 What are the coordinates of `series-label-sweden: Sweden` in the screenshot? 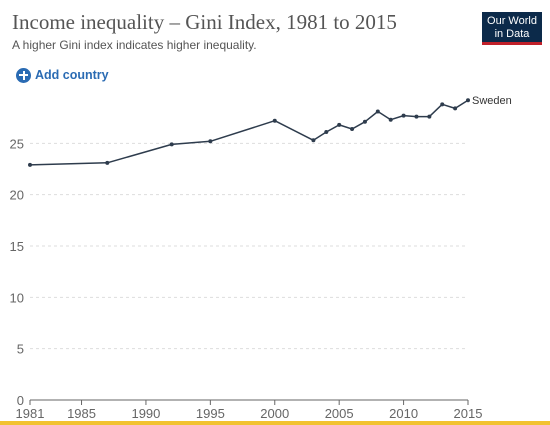 It's located at (492, 101).